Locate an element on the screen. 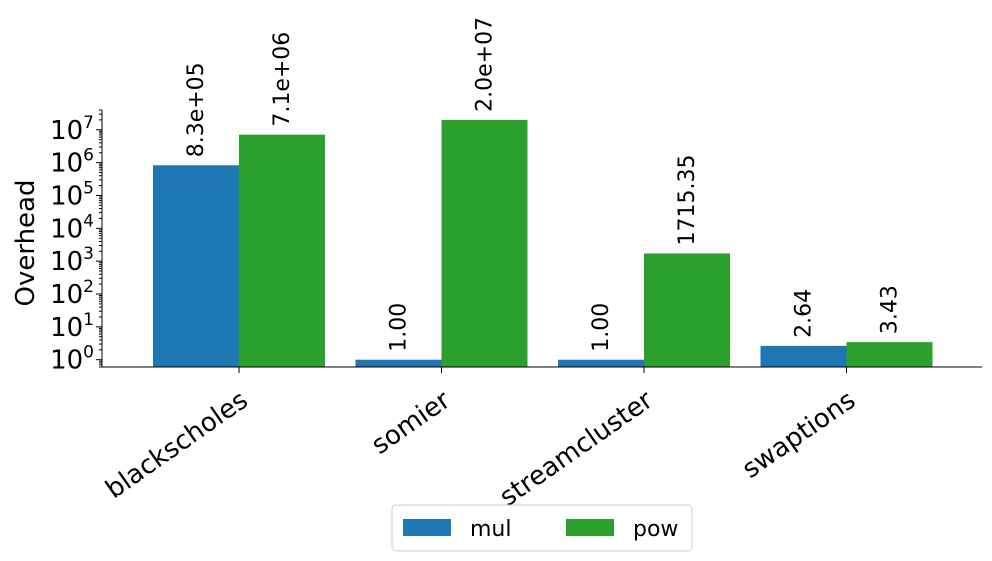  bar-pow-somier is located at coordinates (484, 243).